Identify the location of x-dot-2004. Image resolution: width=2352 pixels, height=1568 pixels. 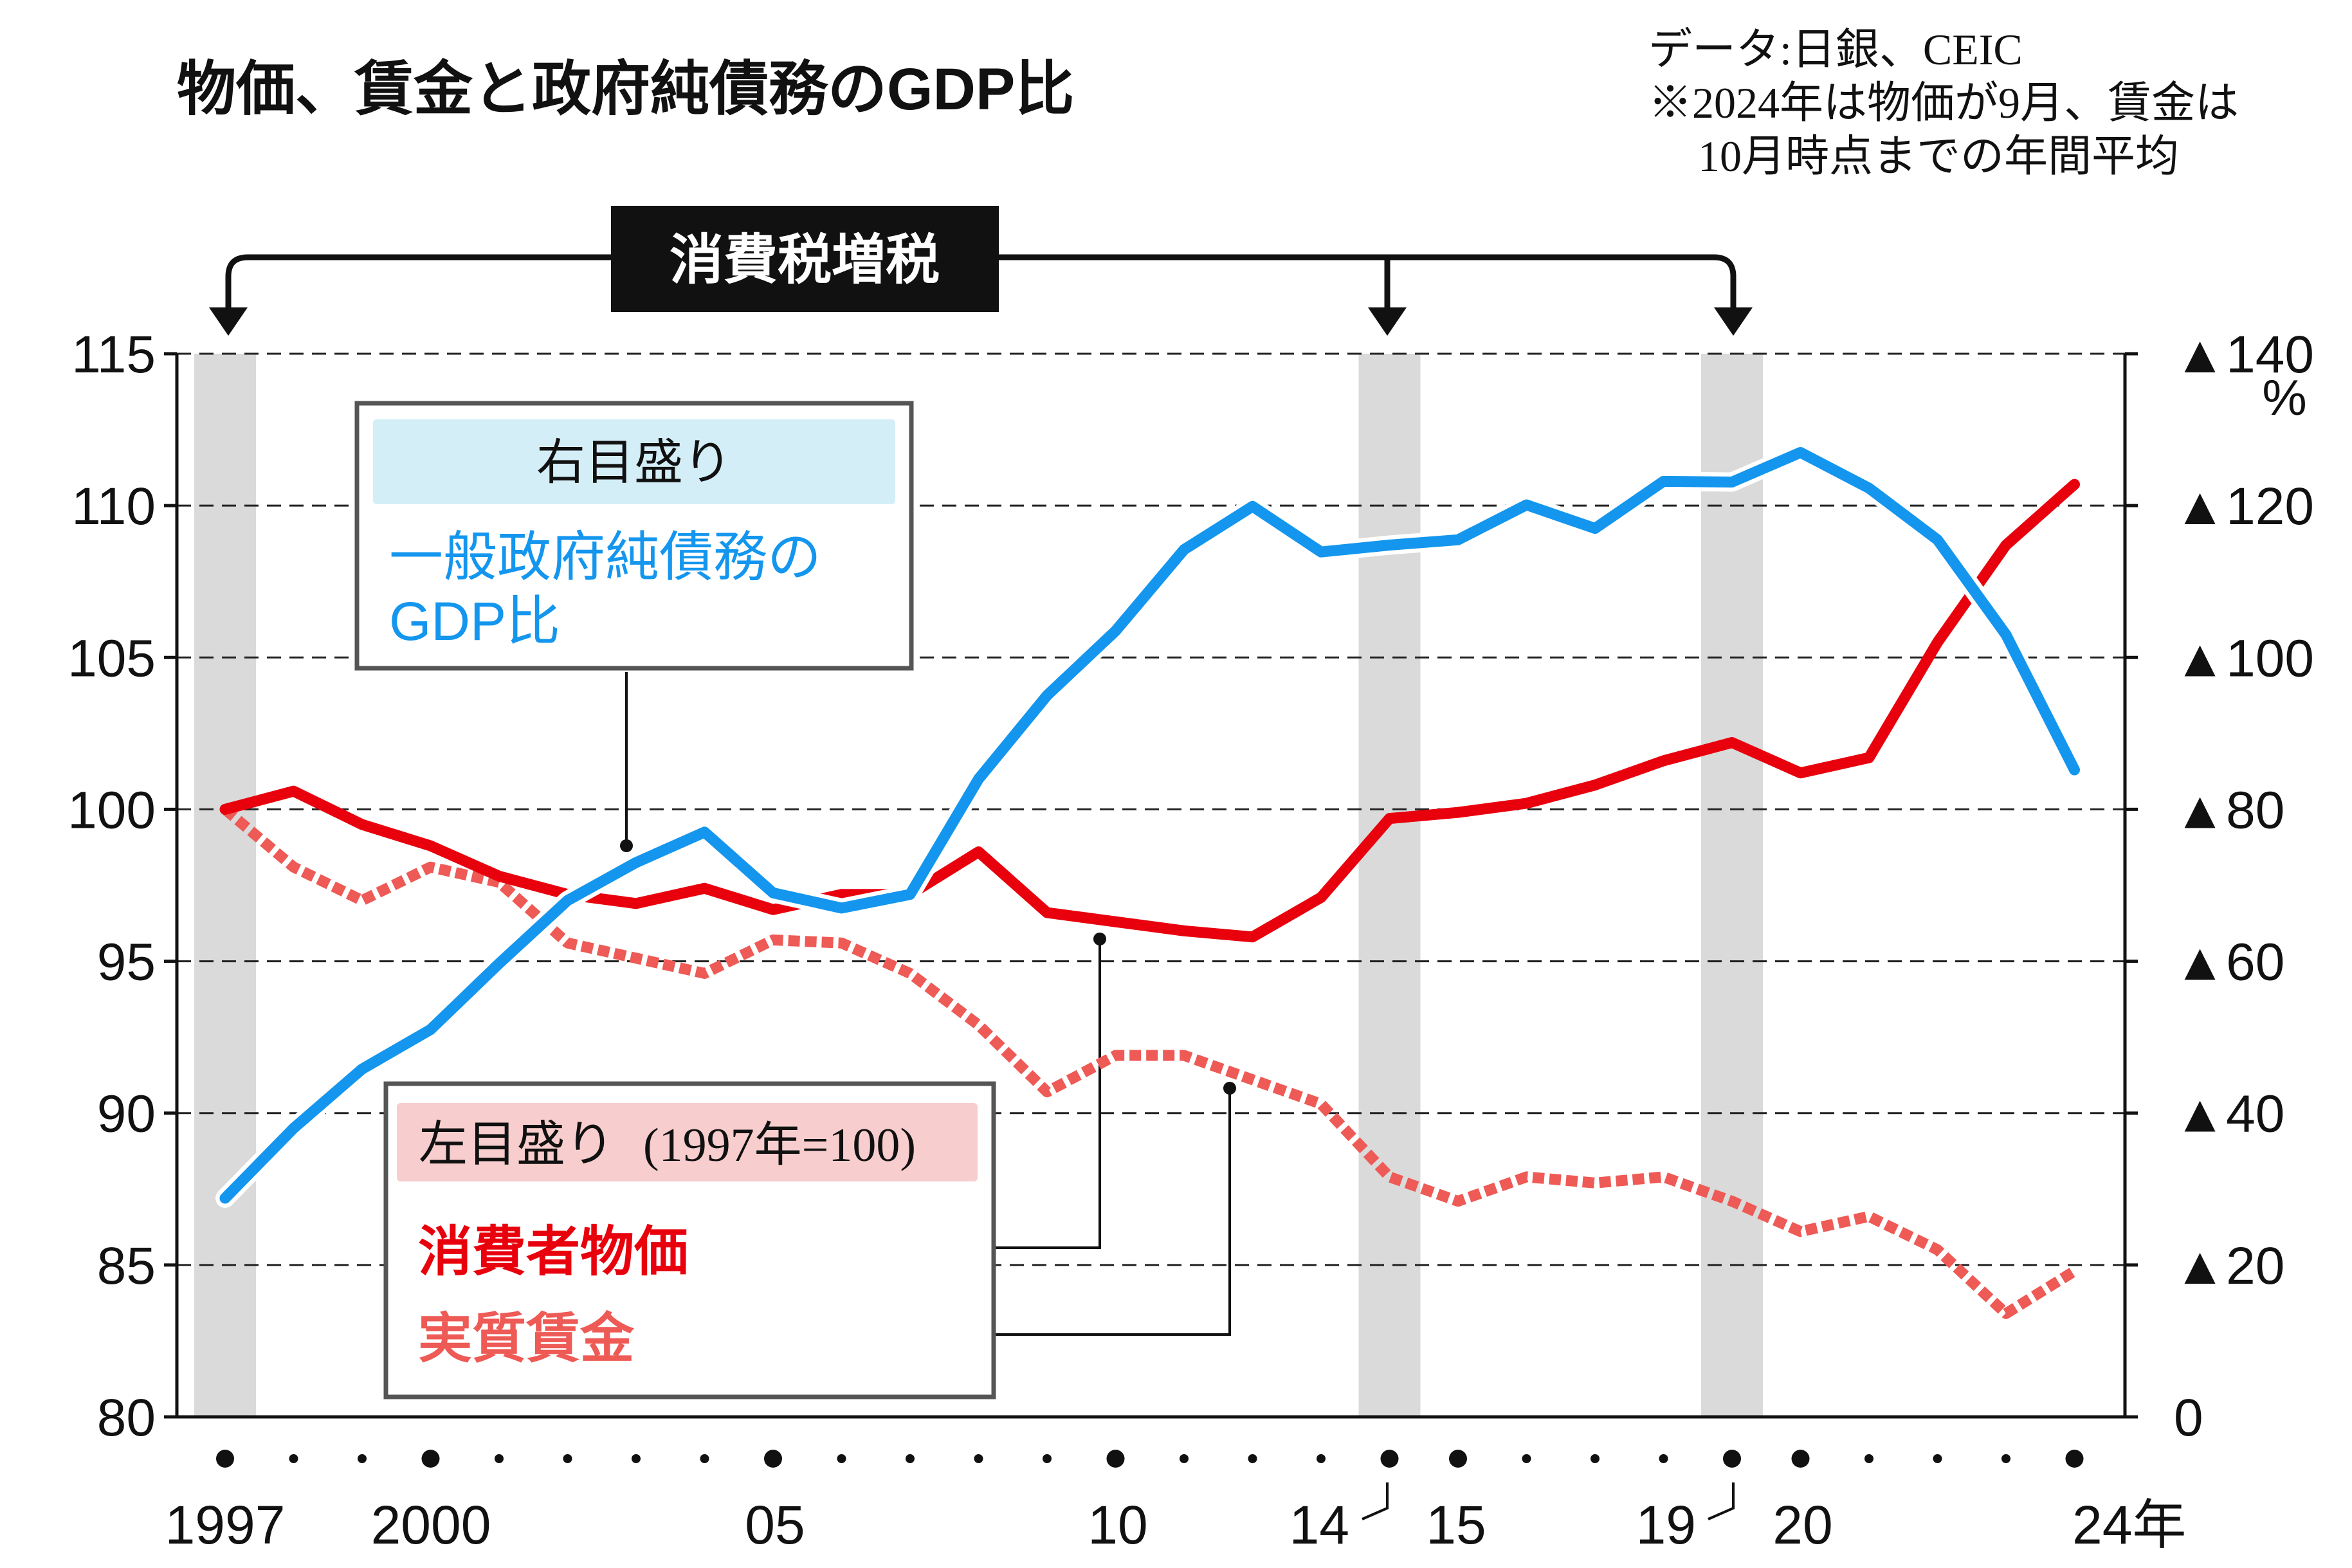
(705, 1458).